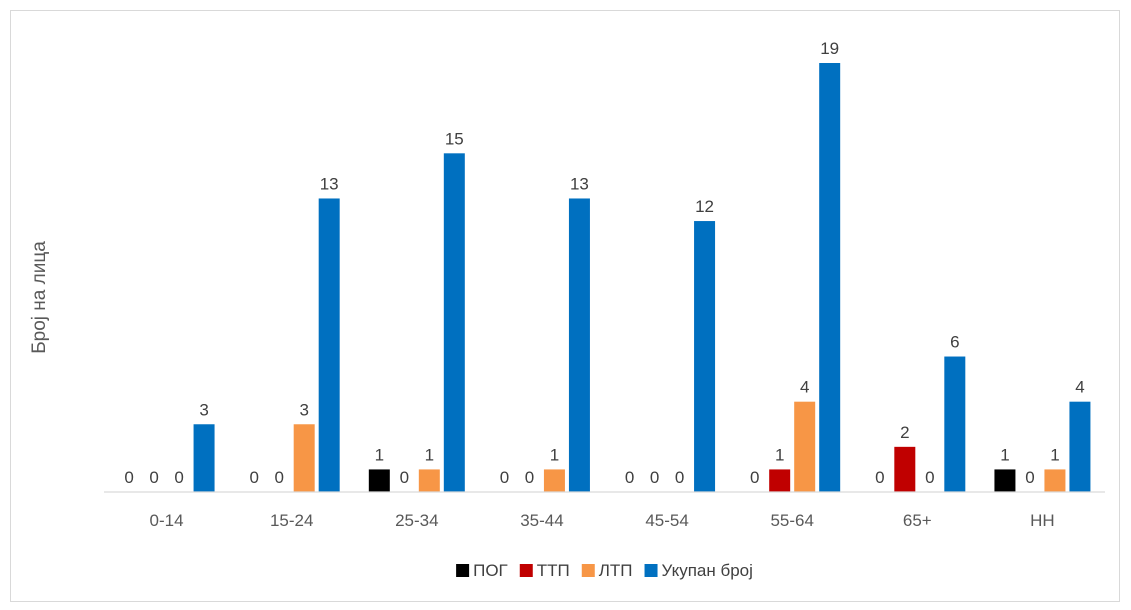 The width and height of the screenshot is (1131, 610). I want to click on data-label-Укупан број-65+: 6, so click(954, 342).